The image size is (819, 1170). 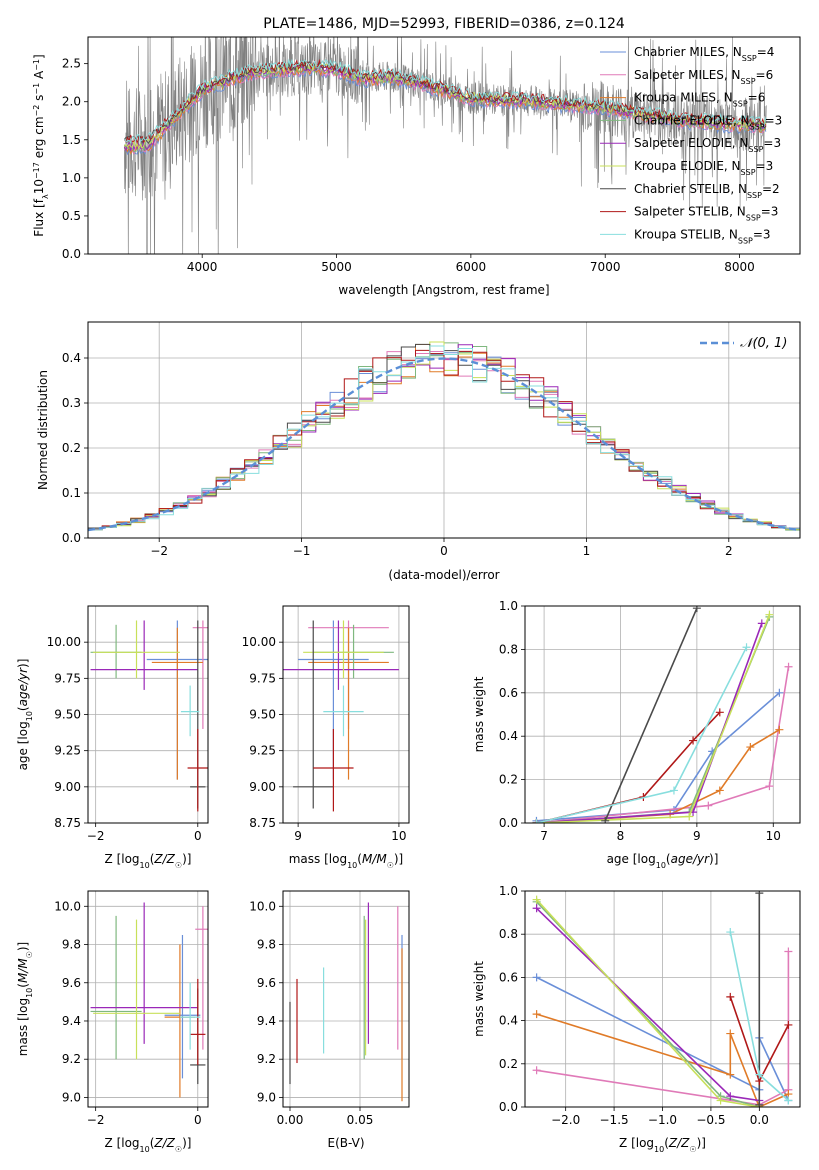 I want to click on x-tick-label: 6000, so click(x=471, y=267).